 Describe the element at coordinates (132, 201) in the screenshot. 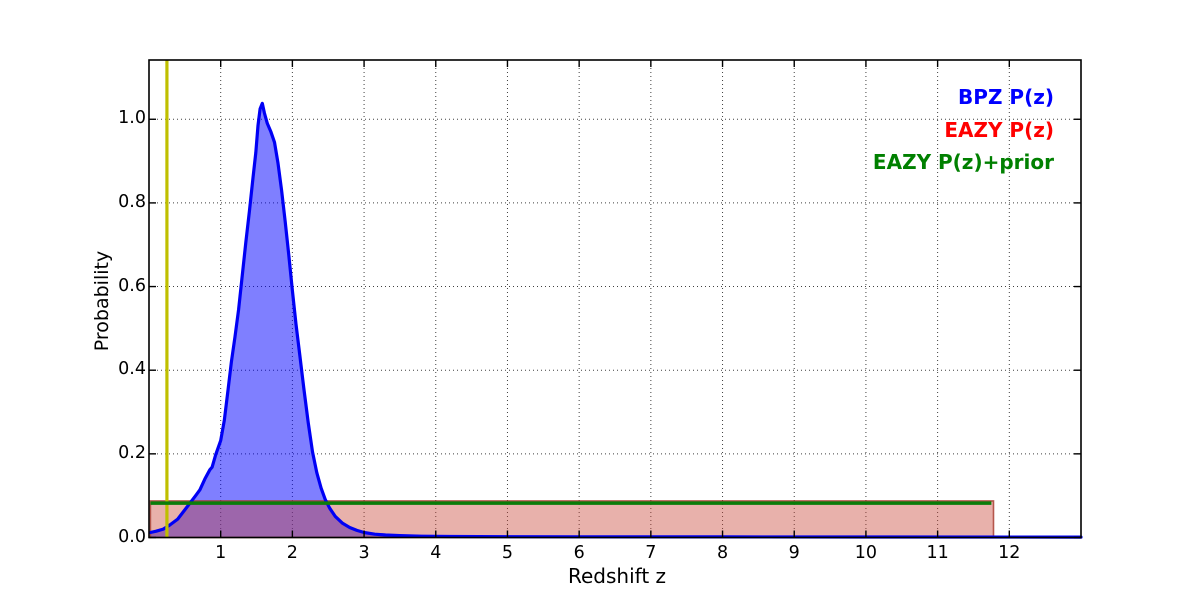

I see `y-tick-label: 0.8` at that location.